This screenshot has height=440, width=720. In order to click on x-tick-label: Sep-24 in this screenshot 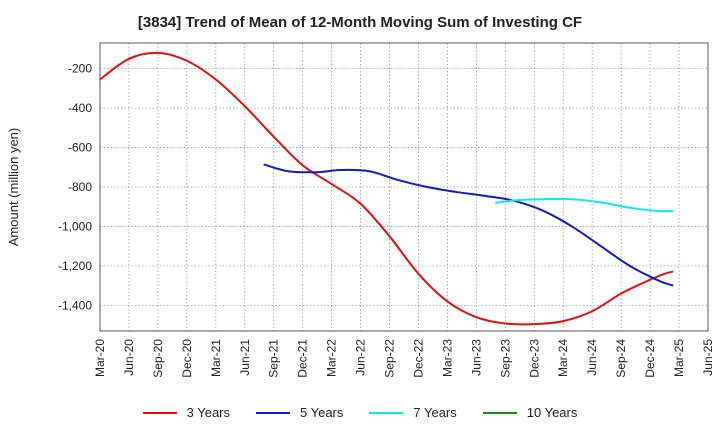, I will do `click(621, 358)`.